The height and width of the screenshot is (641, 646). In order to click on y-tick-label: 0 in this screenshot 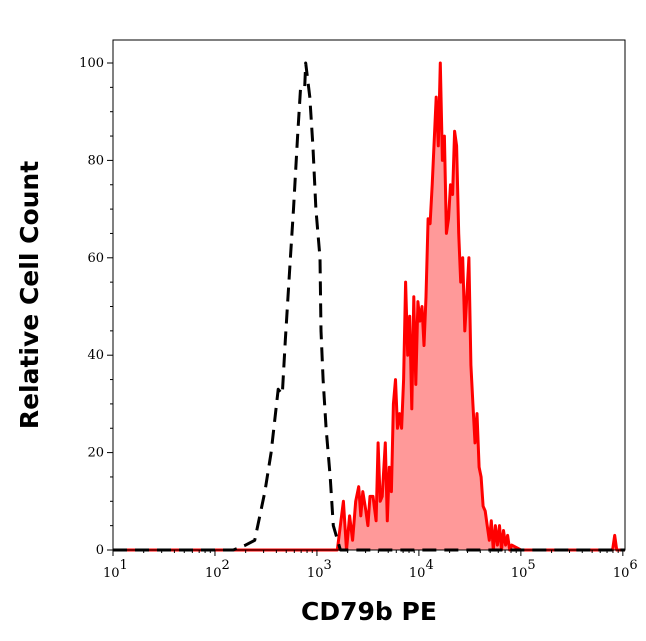, I will do `click(100, 550)`.